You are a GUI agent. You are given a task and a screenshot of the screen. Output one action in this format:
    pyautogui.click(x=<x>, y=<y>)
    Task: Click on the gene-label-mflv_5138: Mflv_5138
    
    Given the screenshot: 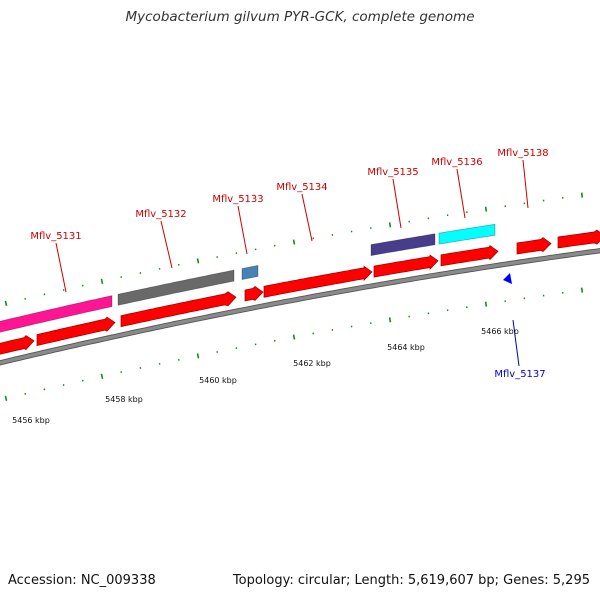 What is the action you would take?
    pyautogui.click(x=522, y=153)
    